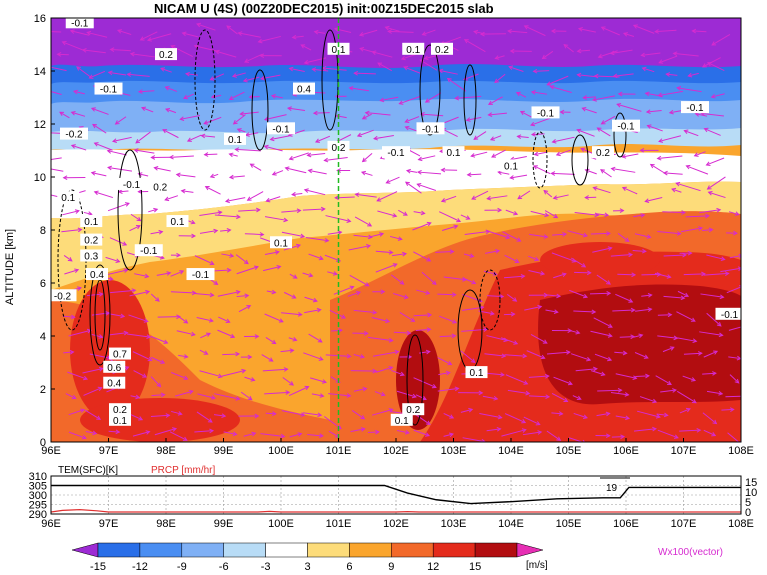  Describe the element at coordinates (38, 506) in the screenshot. I see `sub-left-tick-label: 295` at that location.